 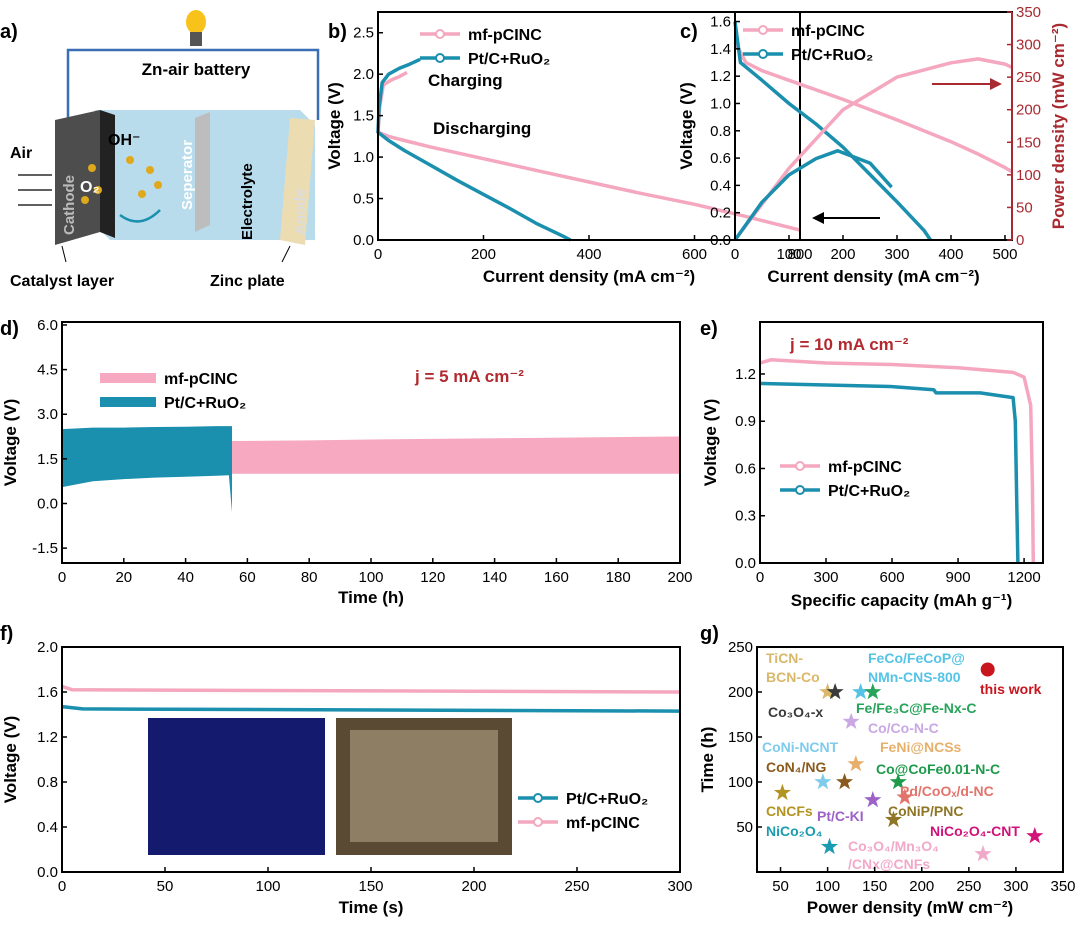 I want to click on diagram-title: Zn-air battery, so click(x=196, y=69).